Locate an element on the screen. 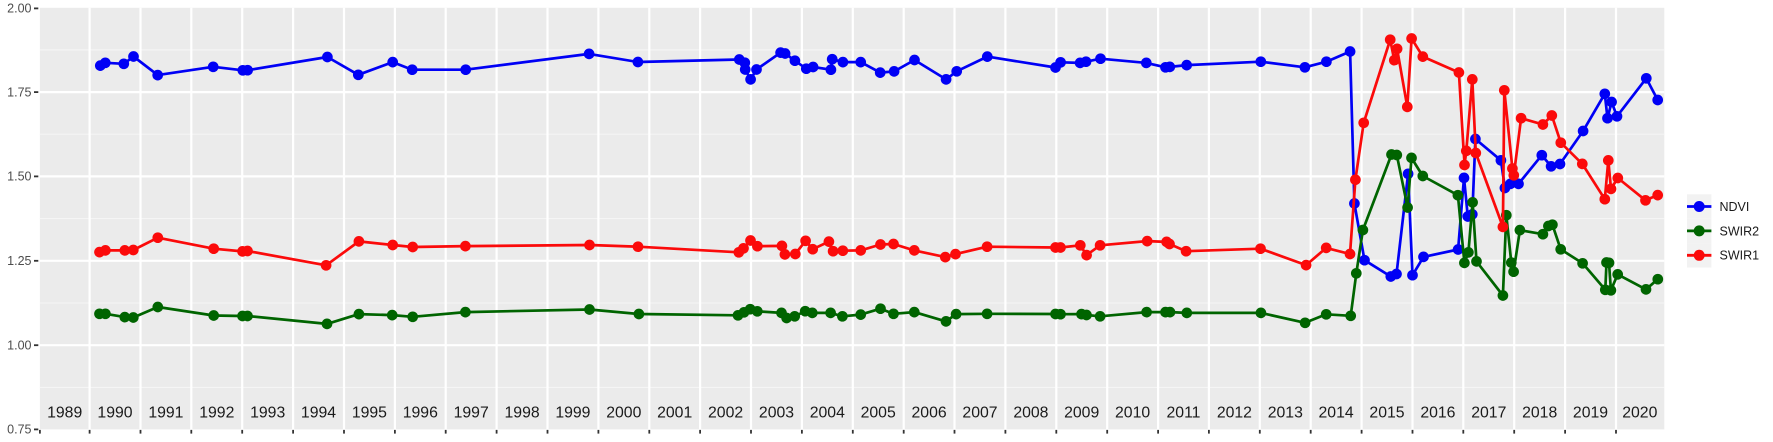 The image size is (1773, 442). svg-text: NDVI is located at coordinates (1735, 207).